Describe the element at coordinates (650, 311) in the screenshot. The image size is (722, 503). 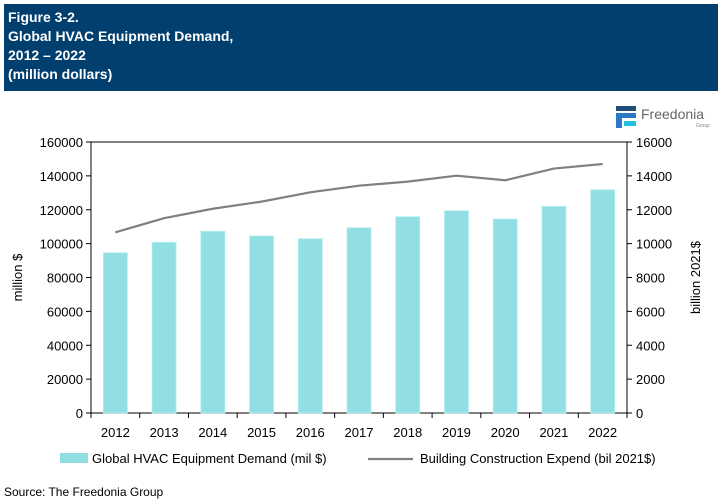
I see `y2-tick-label: 6000` at that location.